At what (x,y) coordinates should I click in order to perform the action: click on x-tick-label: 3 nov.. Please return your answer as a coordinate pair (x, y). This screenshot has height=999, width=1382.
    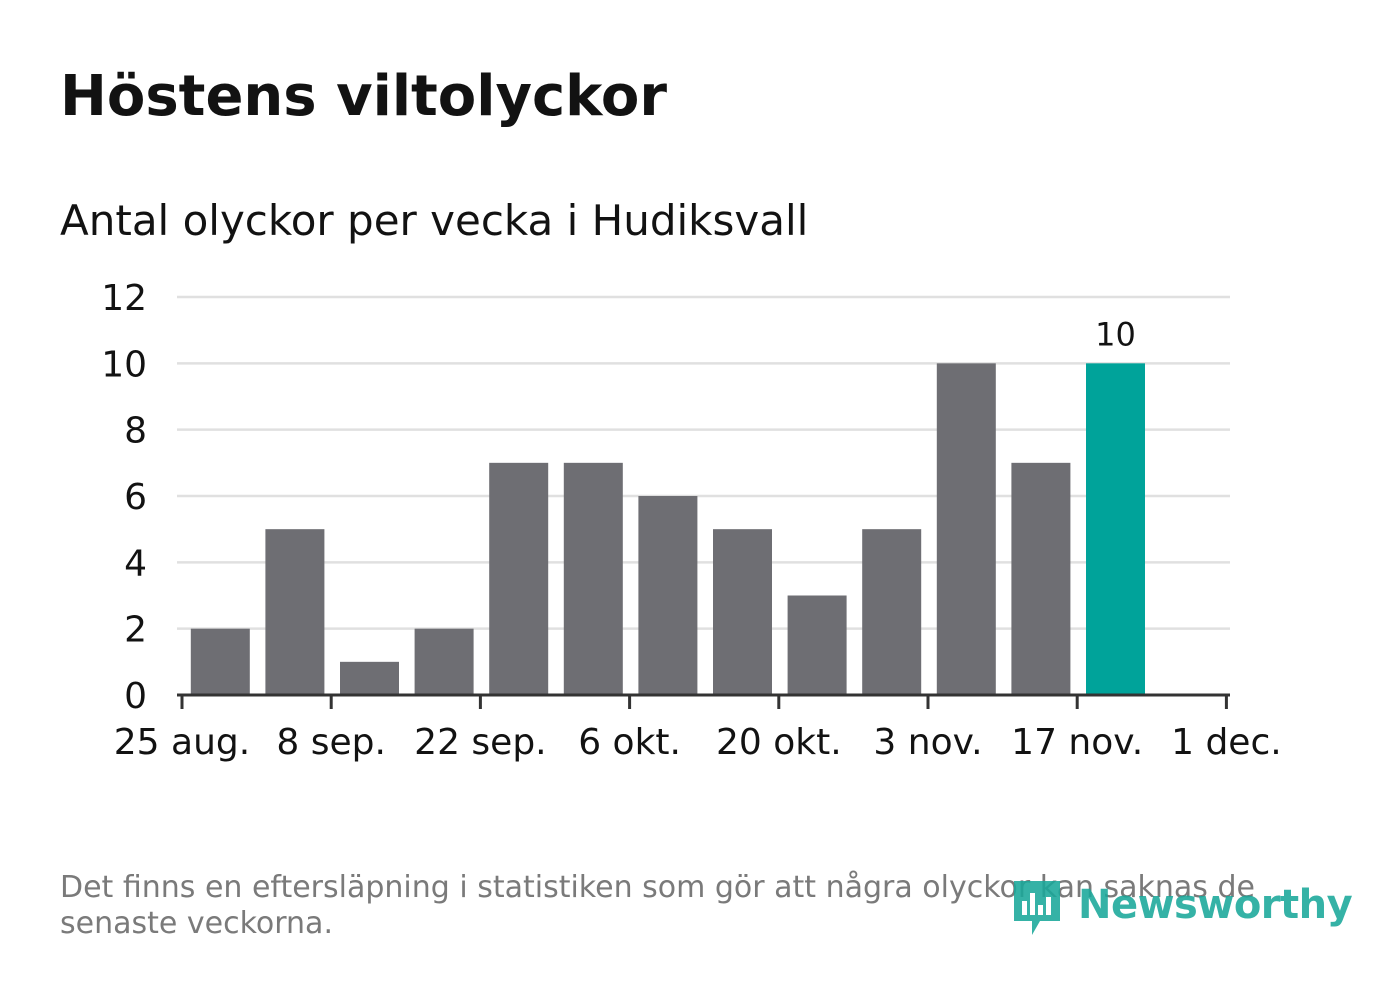
    Looking at the image, I should click on (927, 742).